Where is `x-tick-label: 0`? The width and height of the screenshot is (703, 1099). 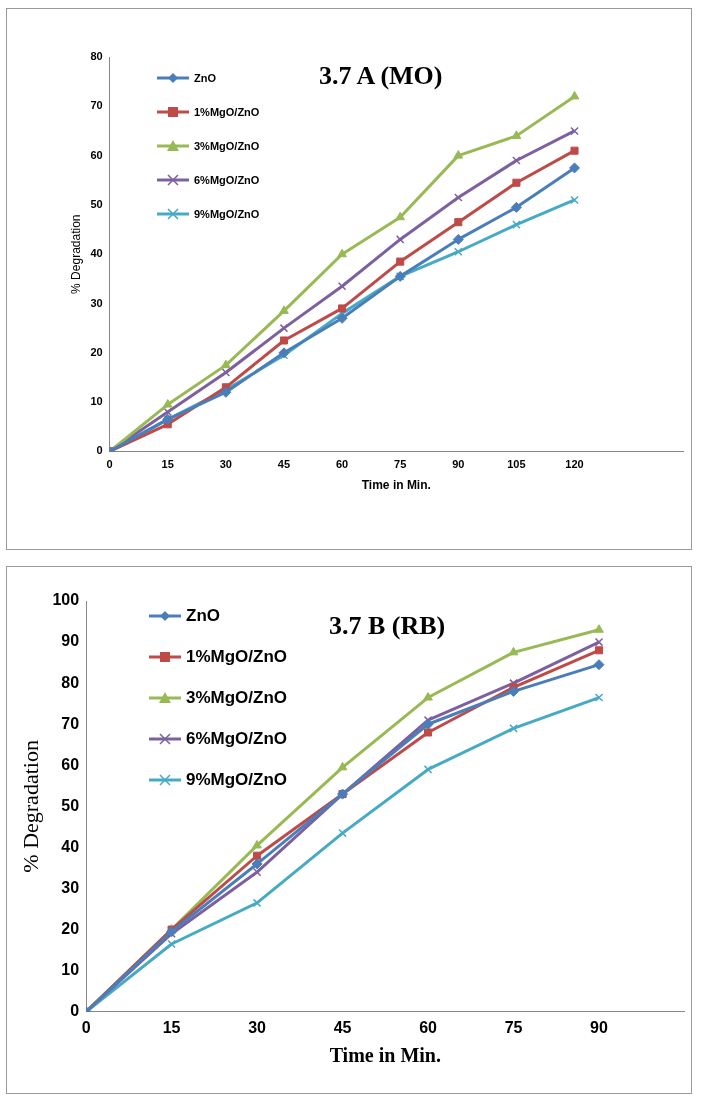
x-tick-label: 0 is located at coordinates (109, 464).